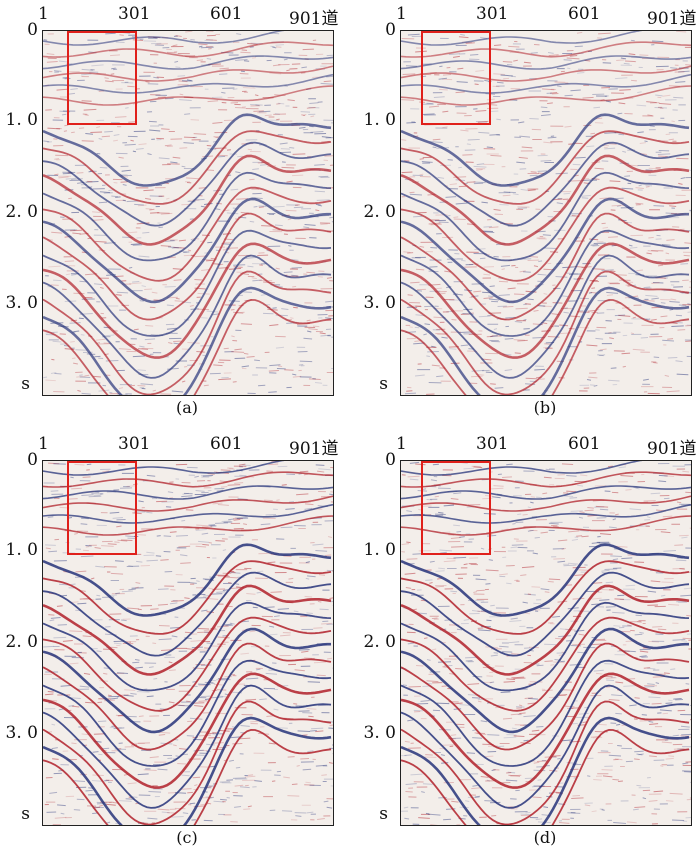 Image resolution: width=700 pixels, height=854 pixels. I want to click on panel-caption: (b), so click(545, 407).